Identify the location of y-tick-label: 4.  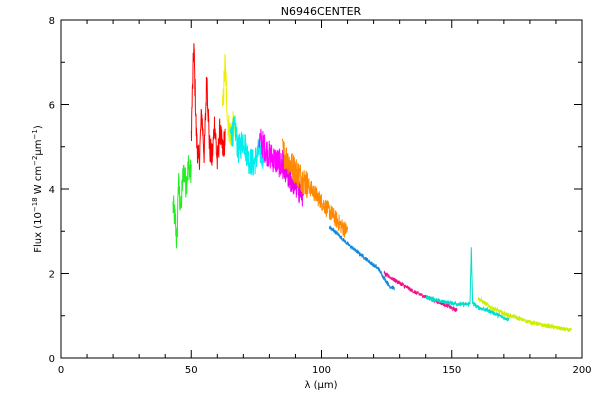
(52, 190).